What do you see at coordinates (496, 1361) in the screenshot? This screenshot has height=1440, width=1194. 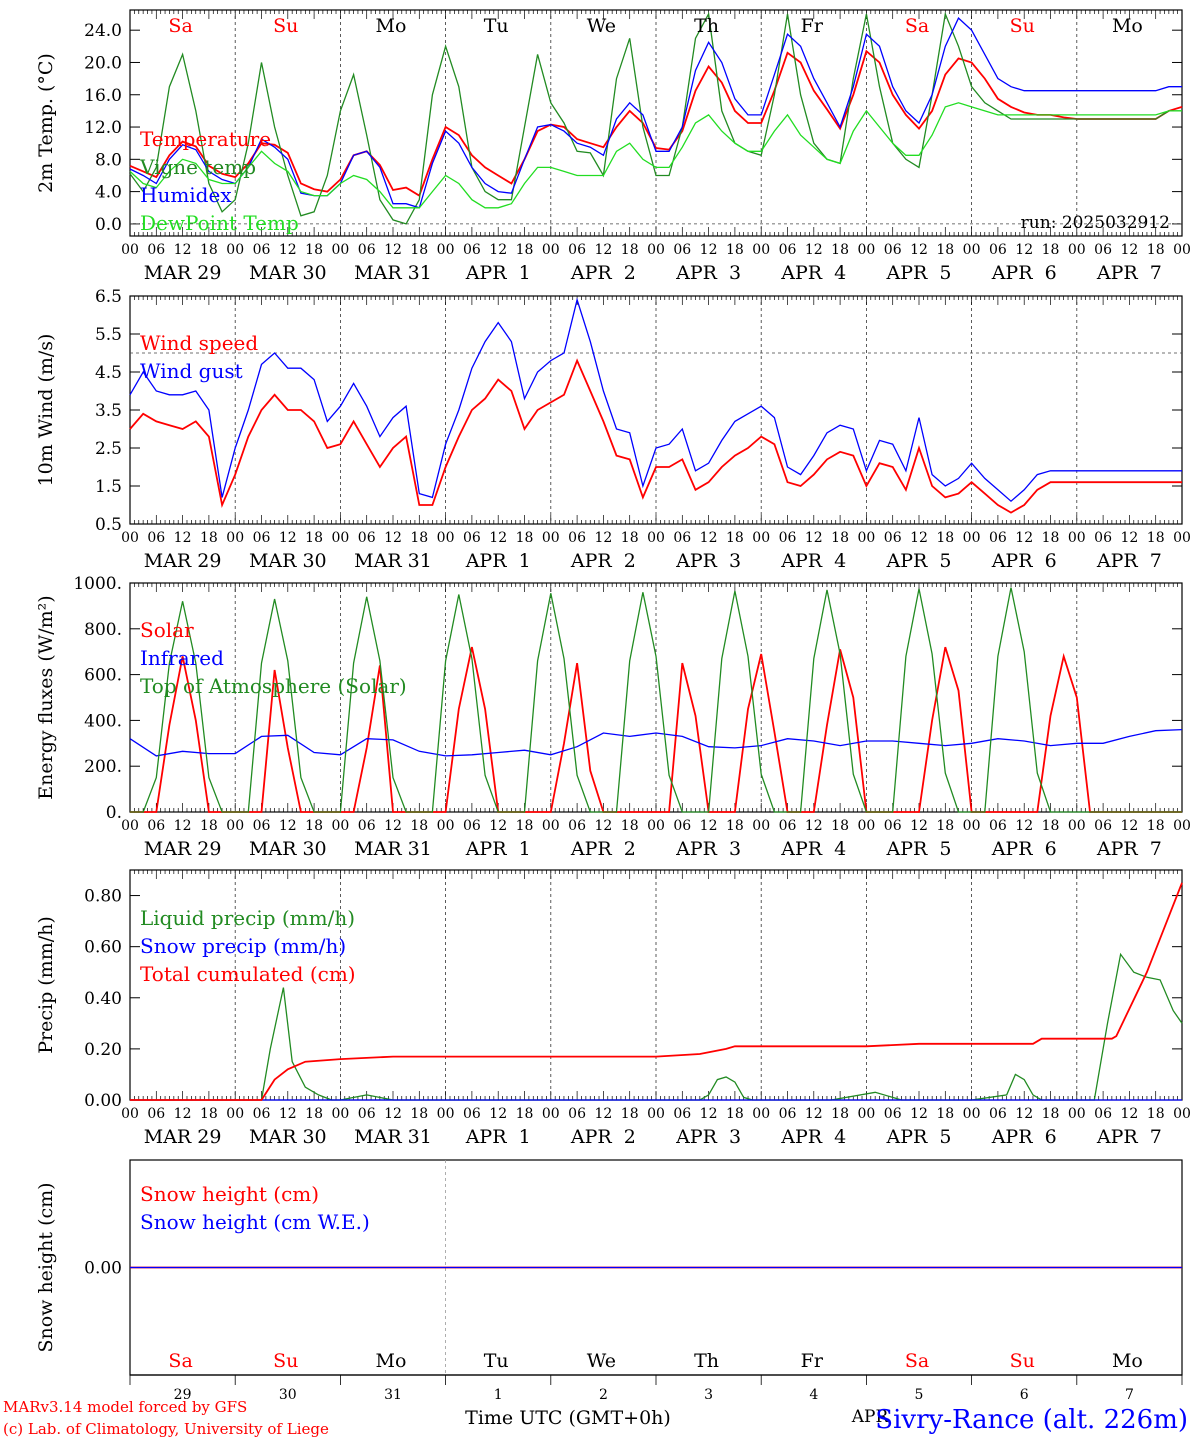 I see `weekday-label: Tu` at bounding box center [496, 1361].